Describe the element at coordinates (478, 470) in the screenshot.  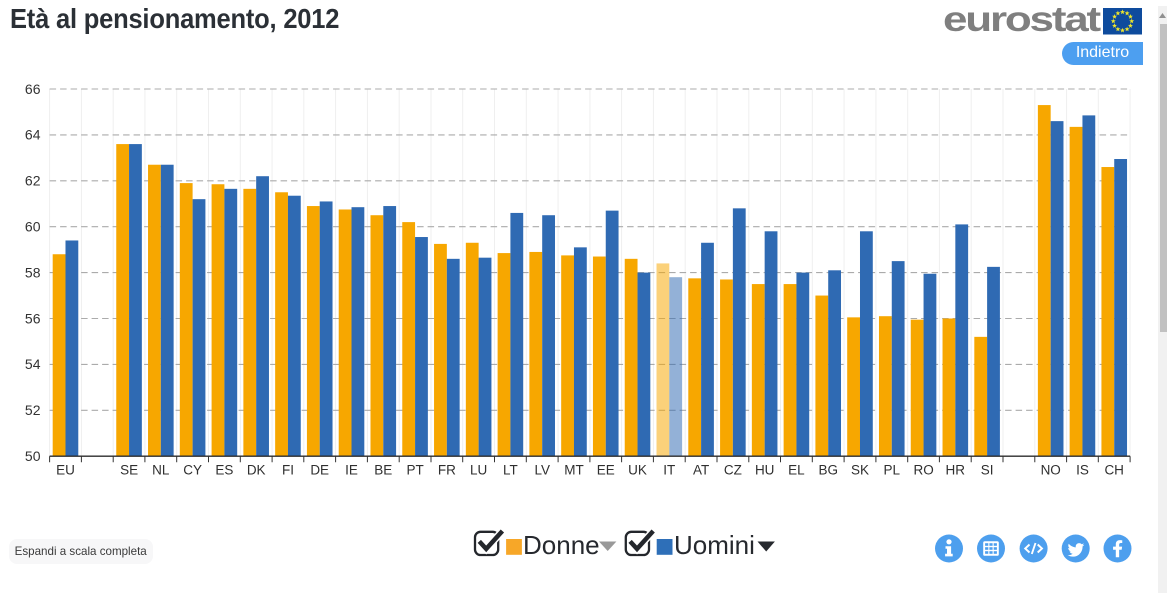
I see `svg-text: LU` at that location.